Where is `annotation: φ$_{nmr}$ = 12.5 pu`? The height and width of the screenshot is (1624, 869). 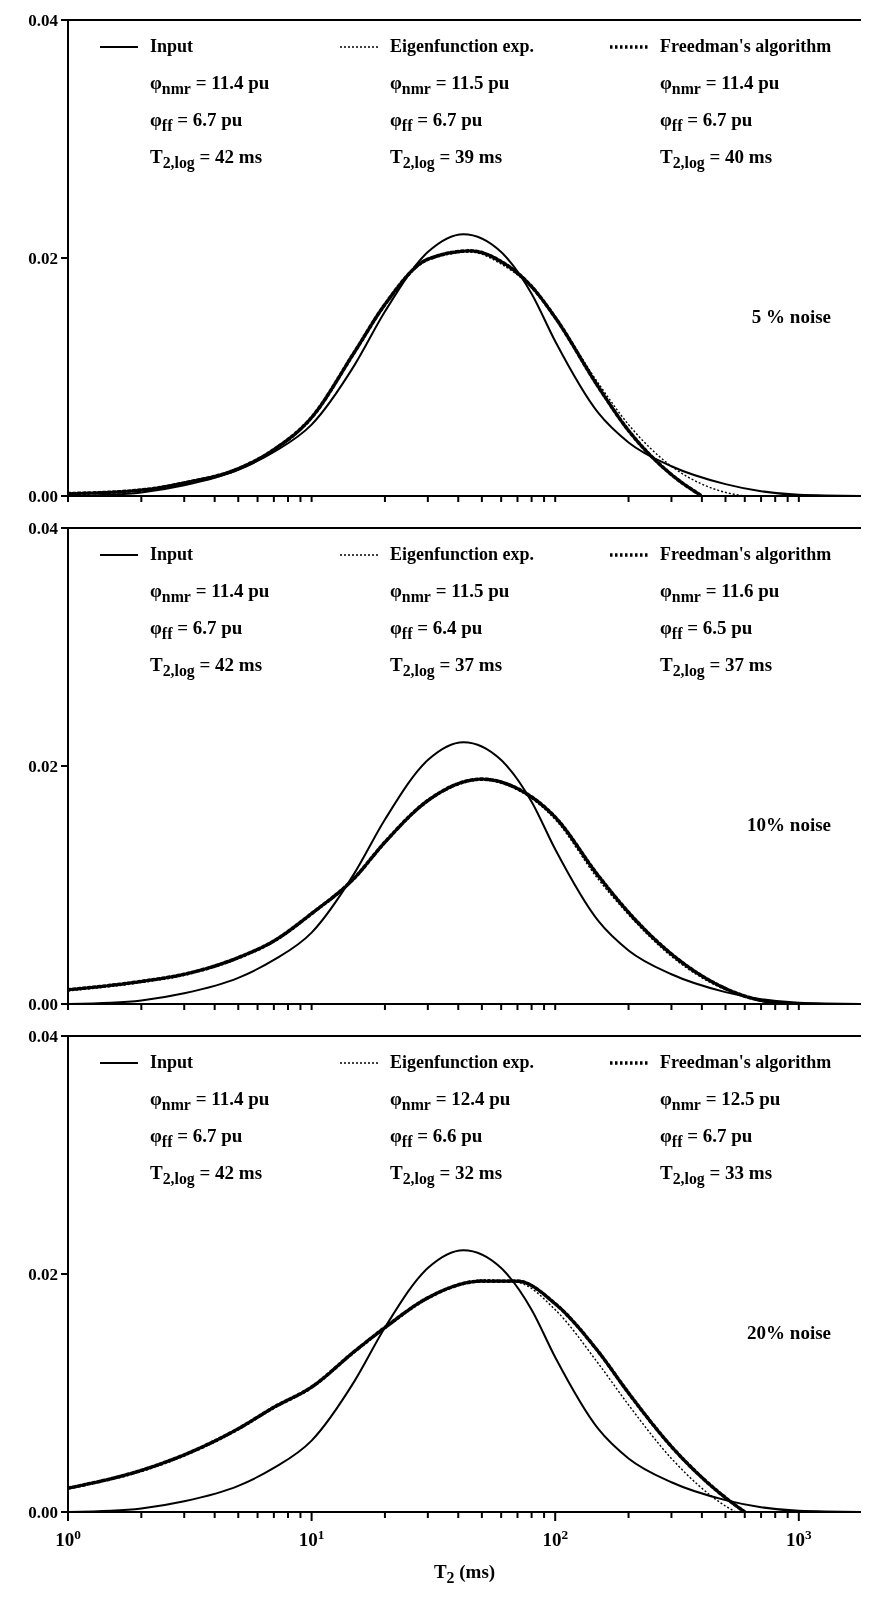
annotation: φ$_{nmr}$ = 12.5 pu is located at coordinates (720, 1101).